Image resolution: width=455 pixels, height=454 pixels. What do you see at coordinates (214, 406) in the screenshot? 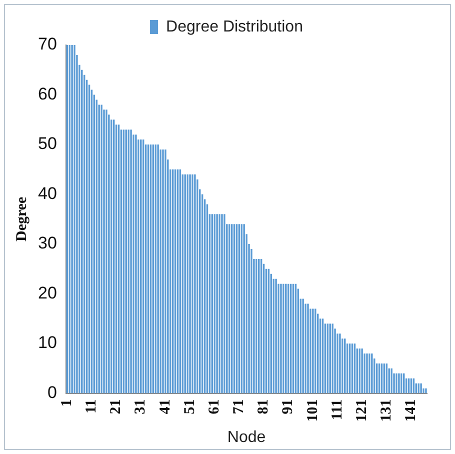
I see `x-tick-label: 61` at bounding box center [214, 406].